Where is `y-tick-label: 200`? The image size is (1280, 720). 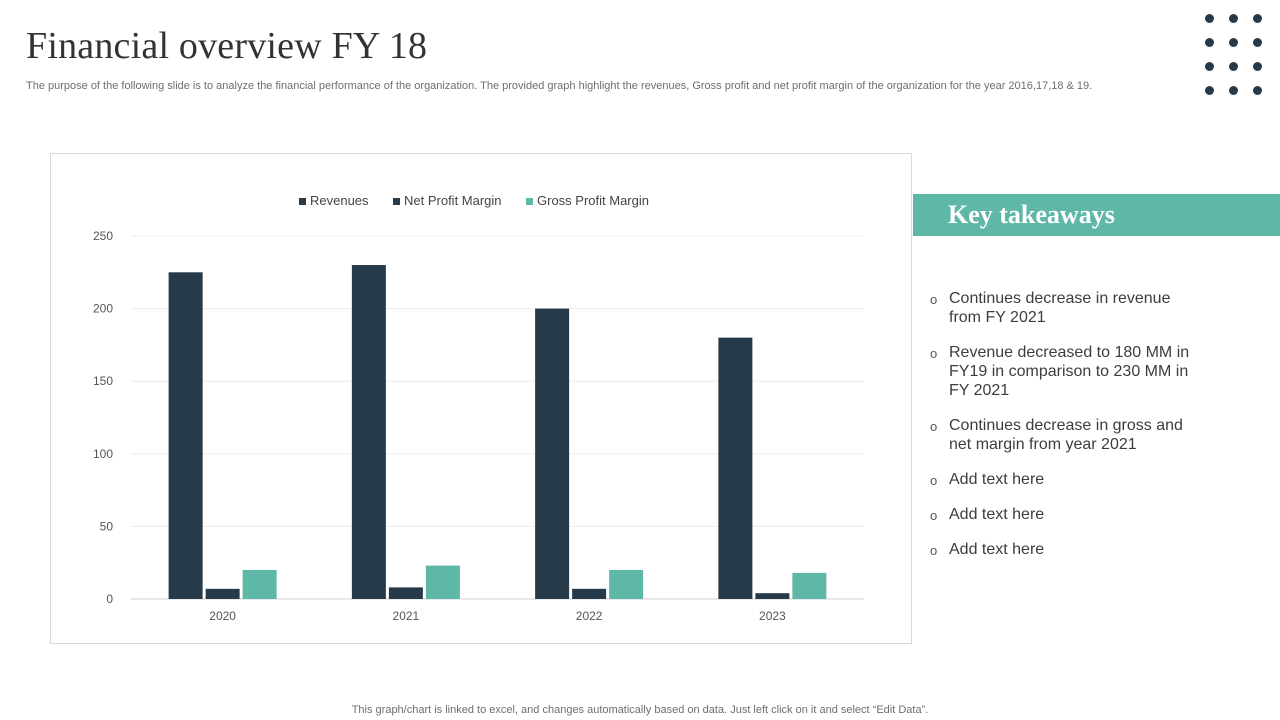 y-tick-label: 200 is located at coordinates (103, 309).